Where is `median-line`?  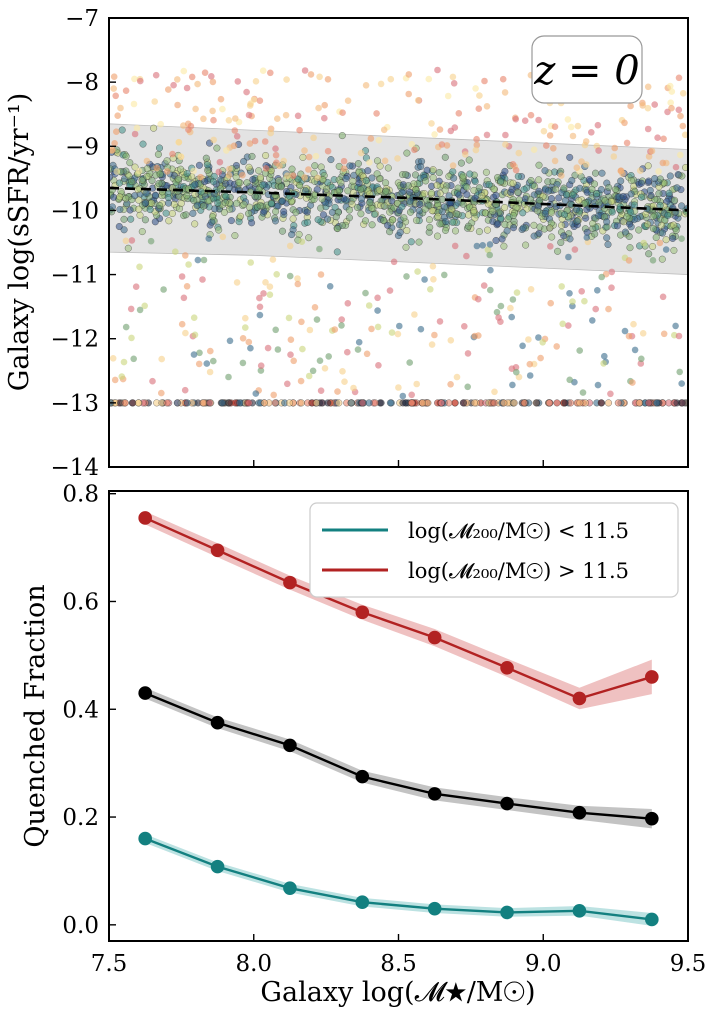 median-line is located at coordinates (398, 199).